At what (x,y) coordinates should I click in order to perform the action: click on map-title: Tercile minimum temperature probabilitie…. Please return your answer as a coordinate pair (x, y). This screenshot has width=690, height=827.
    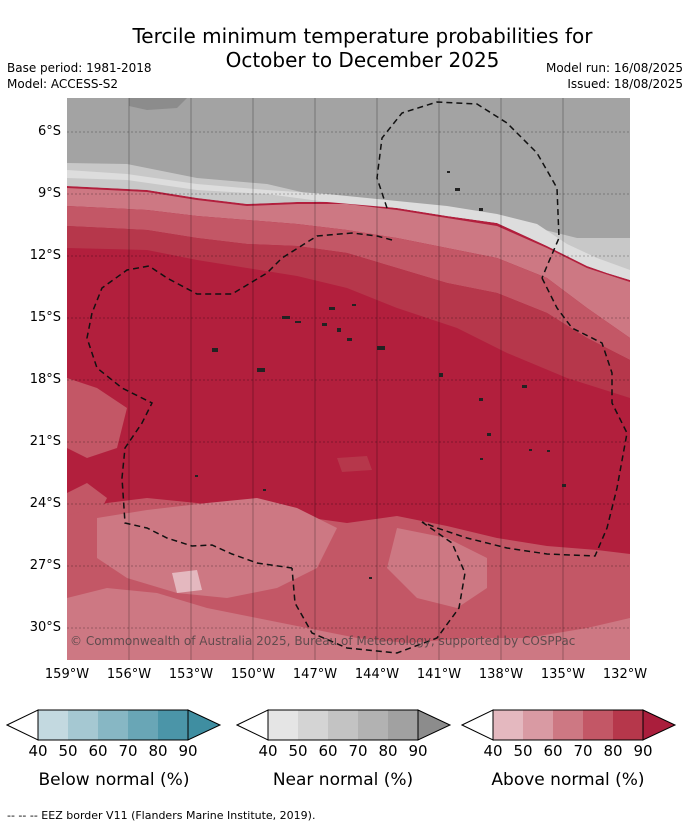
    Looking at the image, I should click on (345, 48).